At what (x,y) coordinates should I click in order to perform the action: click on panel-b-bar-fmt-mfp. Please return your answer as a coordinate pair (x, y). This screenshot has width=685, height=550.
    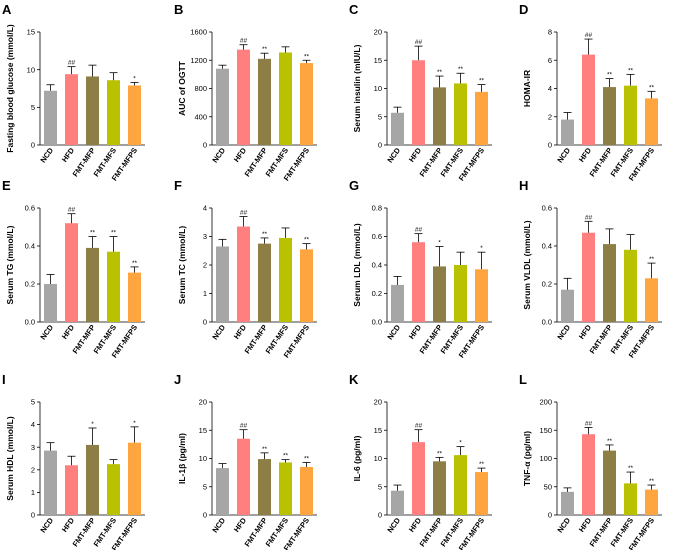
    Looking at the image, I should click on (264, 101).